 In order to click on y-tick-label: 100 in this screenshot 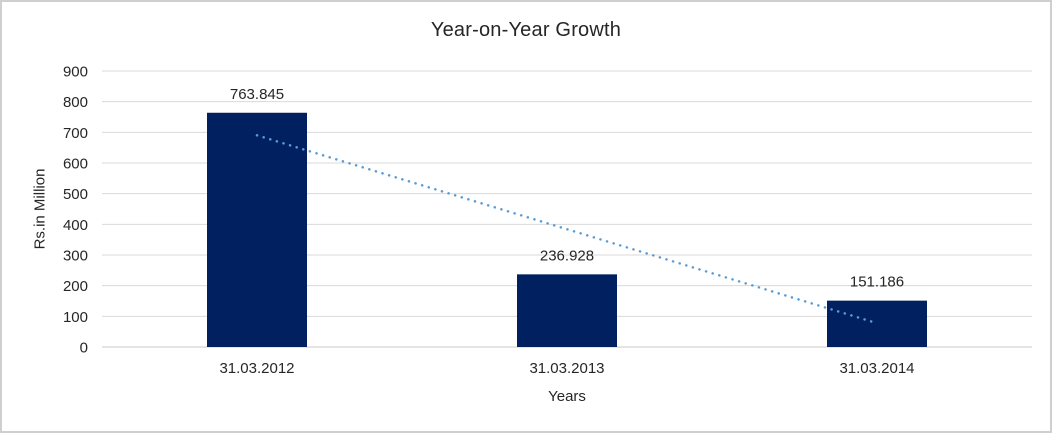, I will do `click(75, 317)`.